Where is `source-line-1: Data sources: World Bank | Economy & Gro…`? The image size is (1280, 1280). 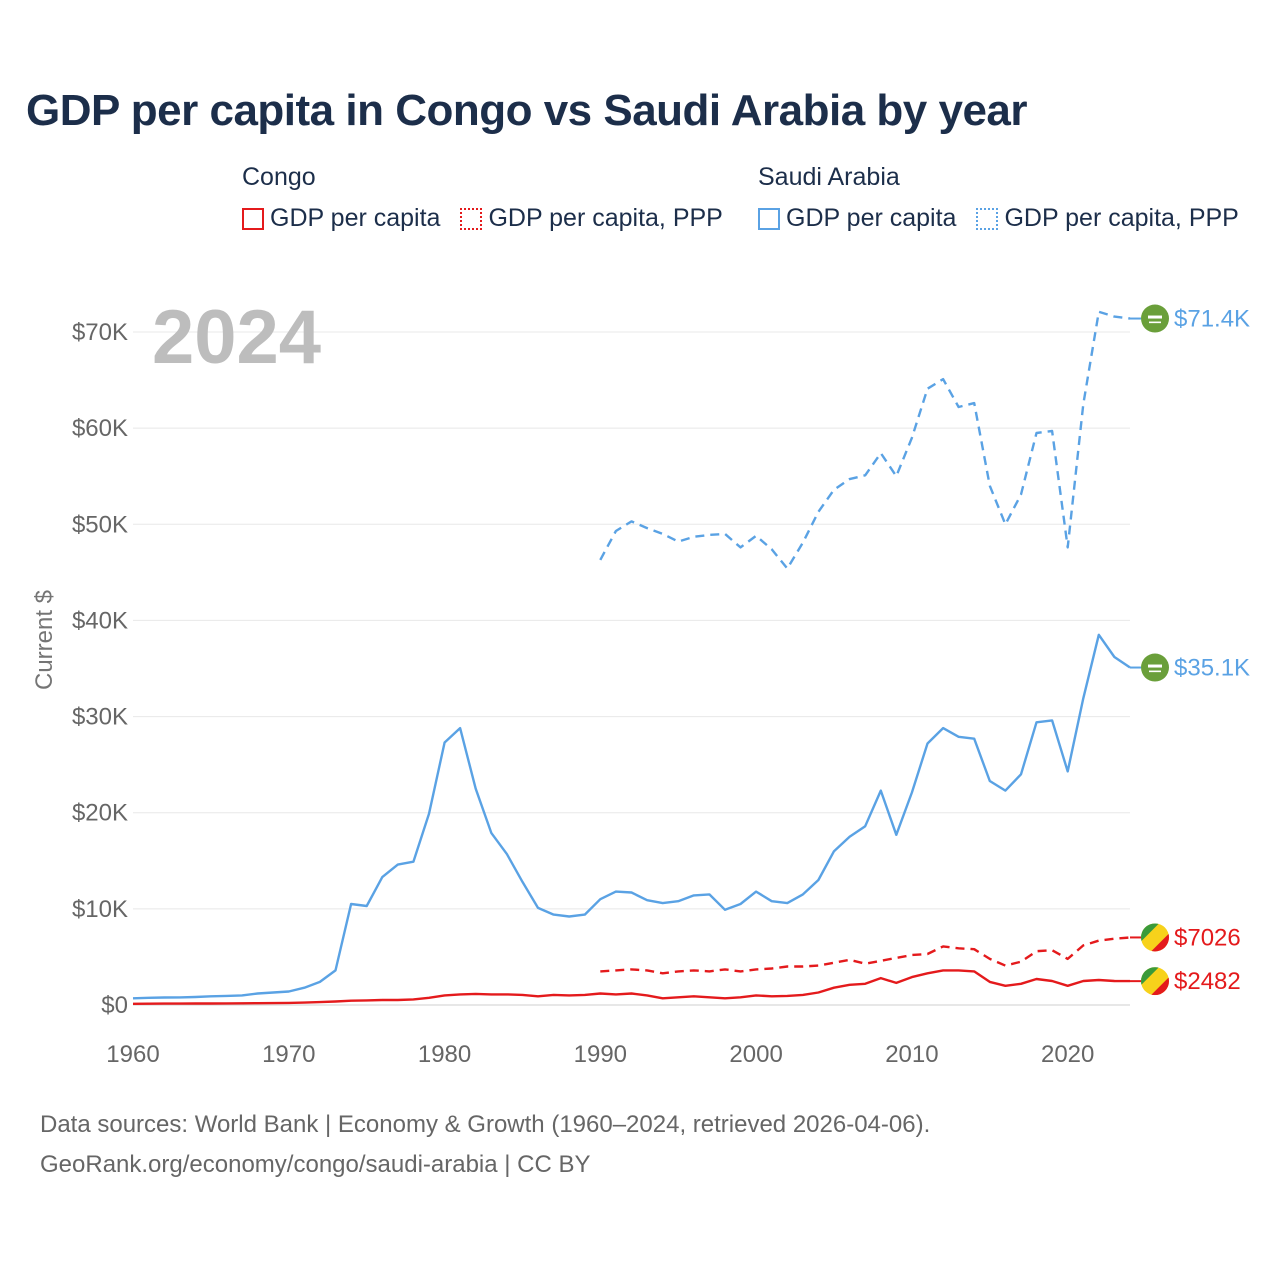
source-line-1: Data sources: World Bank | Economy & Gro… is located at coordinates (485, 1124).